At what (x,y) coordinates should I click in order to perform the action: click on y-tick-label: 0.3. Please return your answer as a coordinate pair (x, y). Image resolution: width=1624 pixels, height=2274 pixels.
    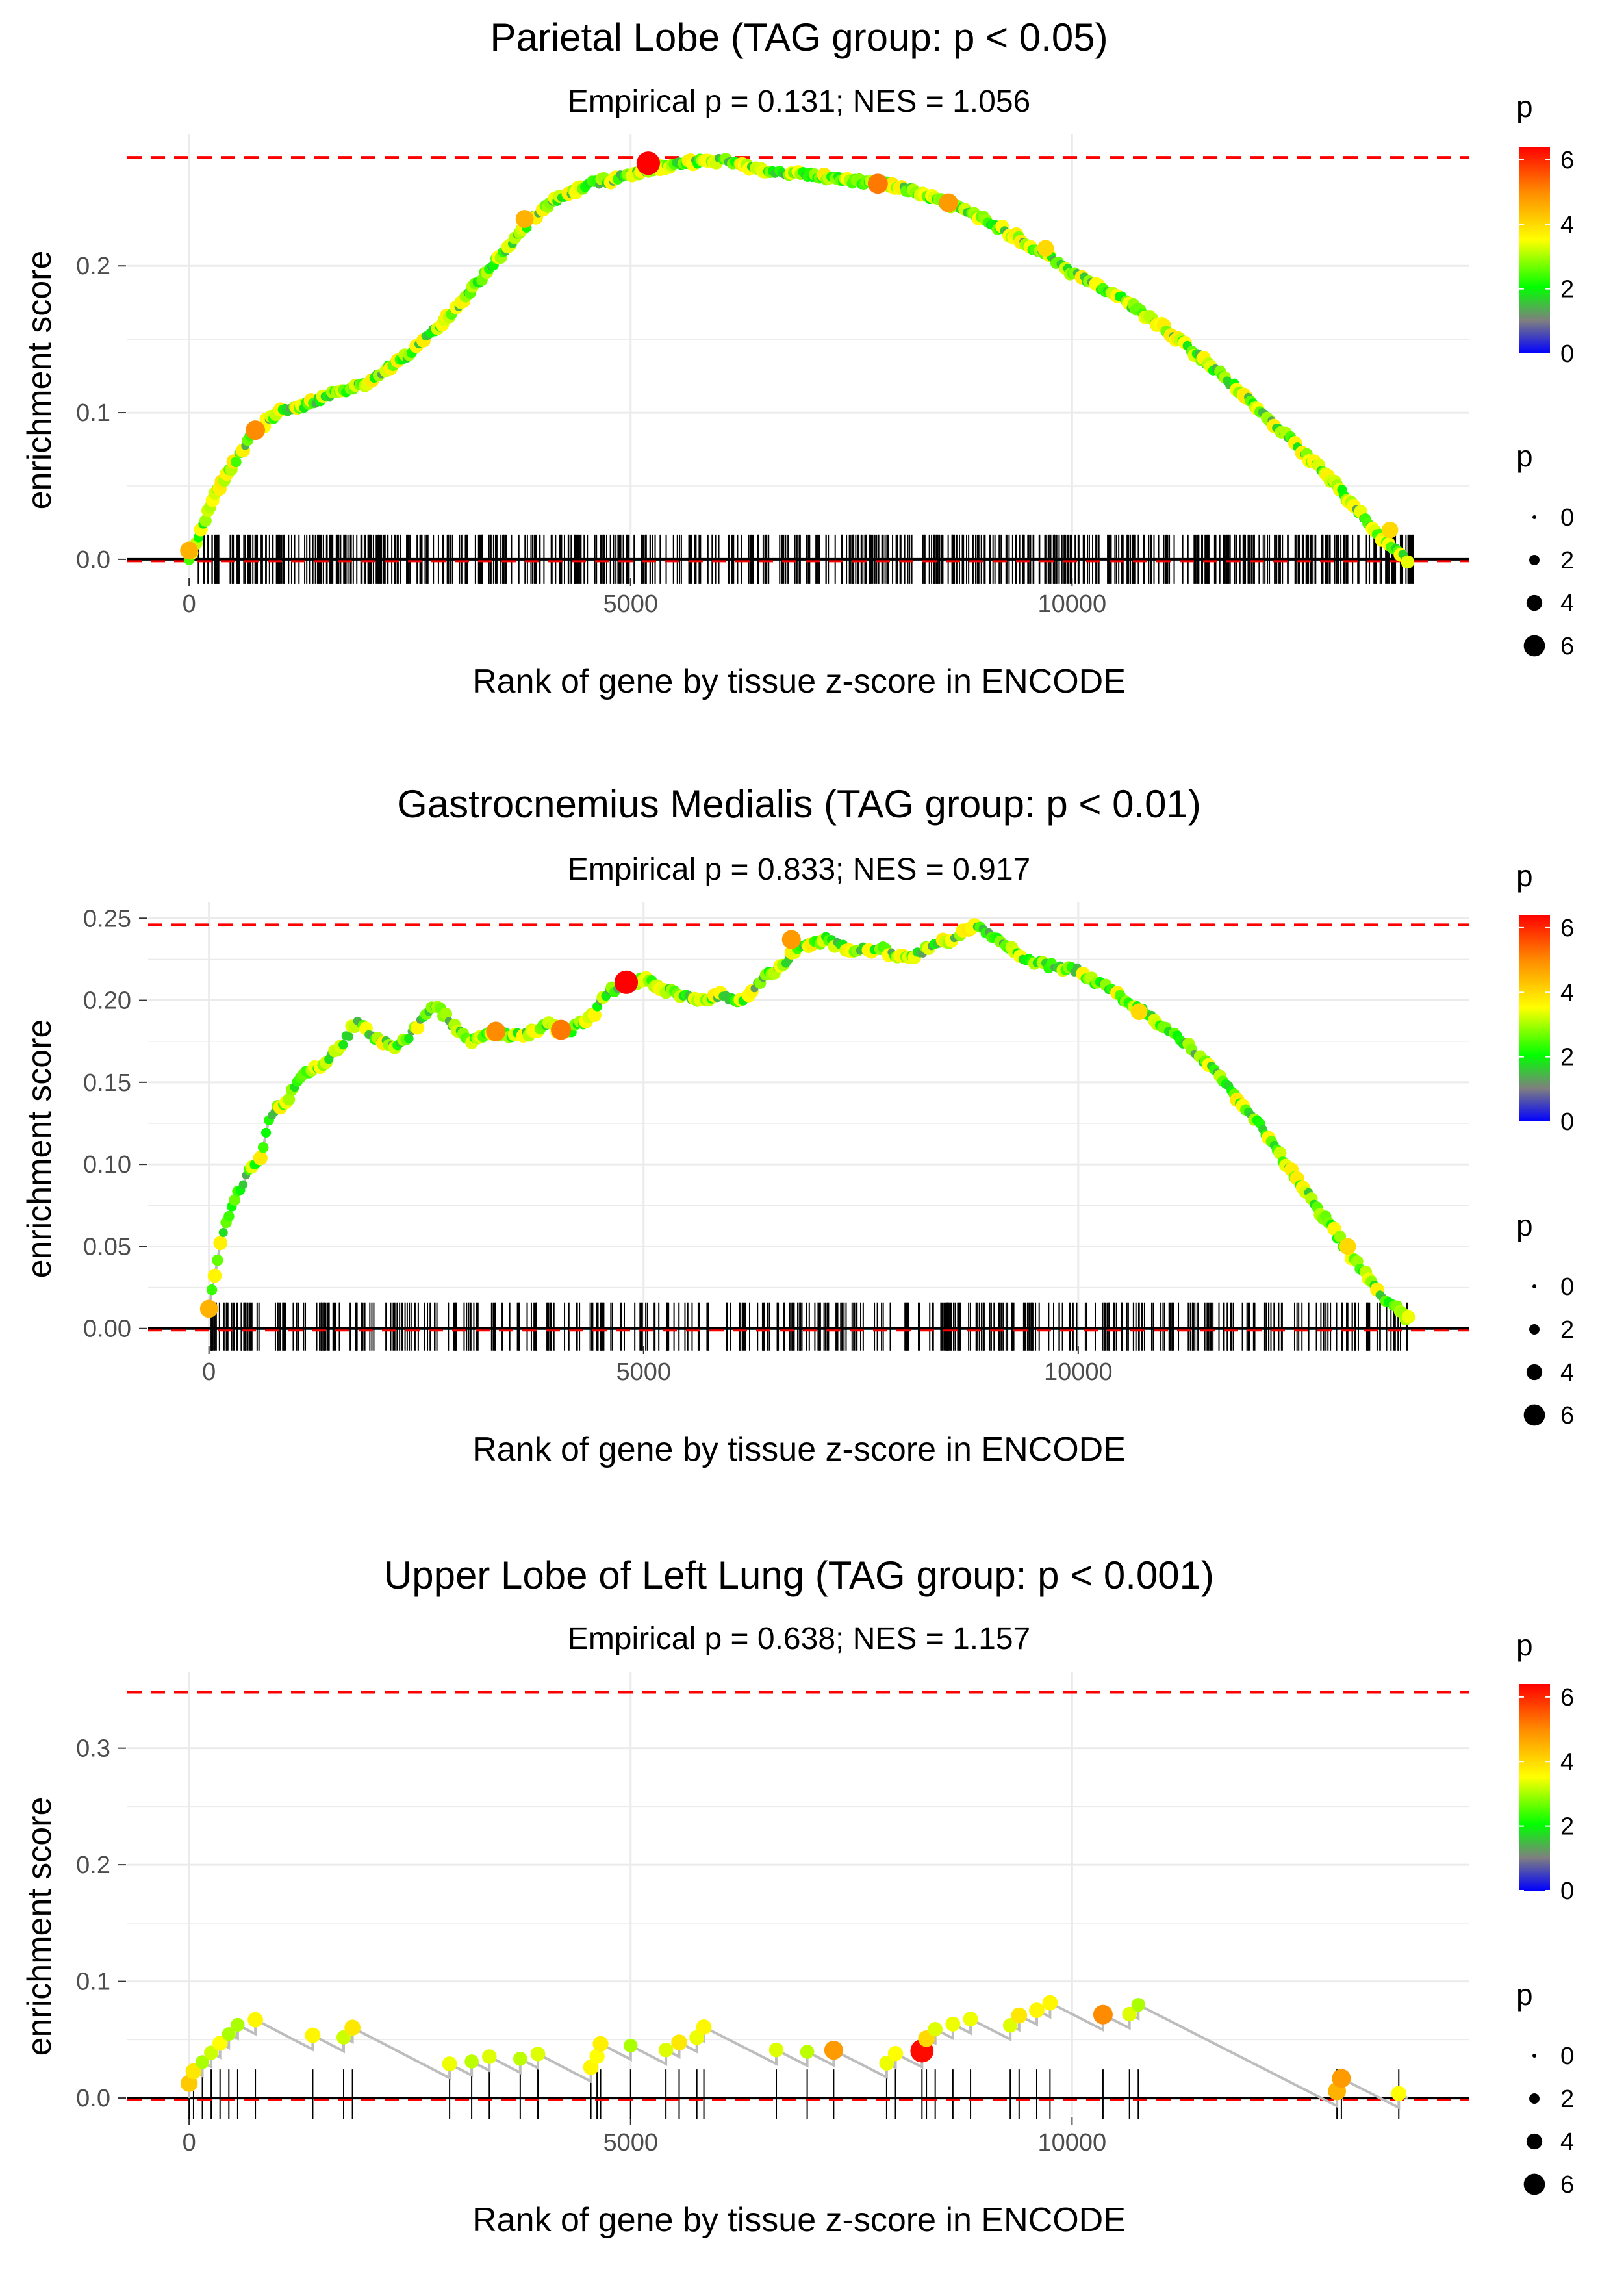
    Looking at the image, I should click on (93, 1749).